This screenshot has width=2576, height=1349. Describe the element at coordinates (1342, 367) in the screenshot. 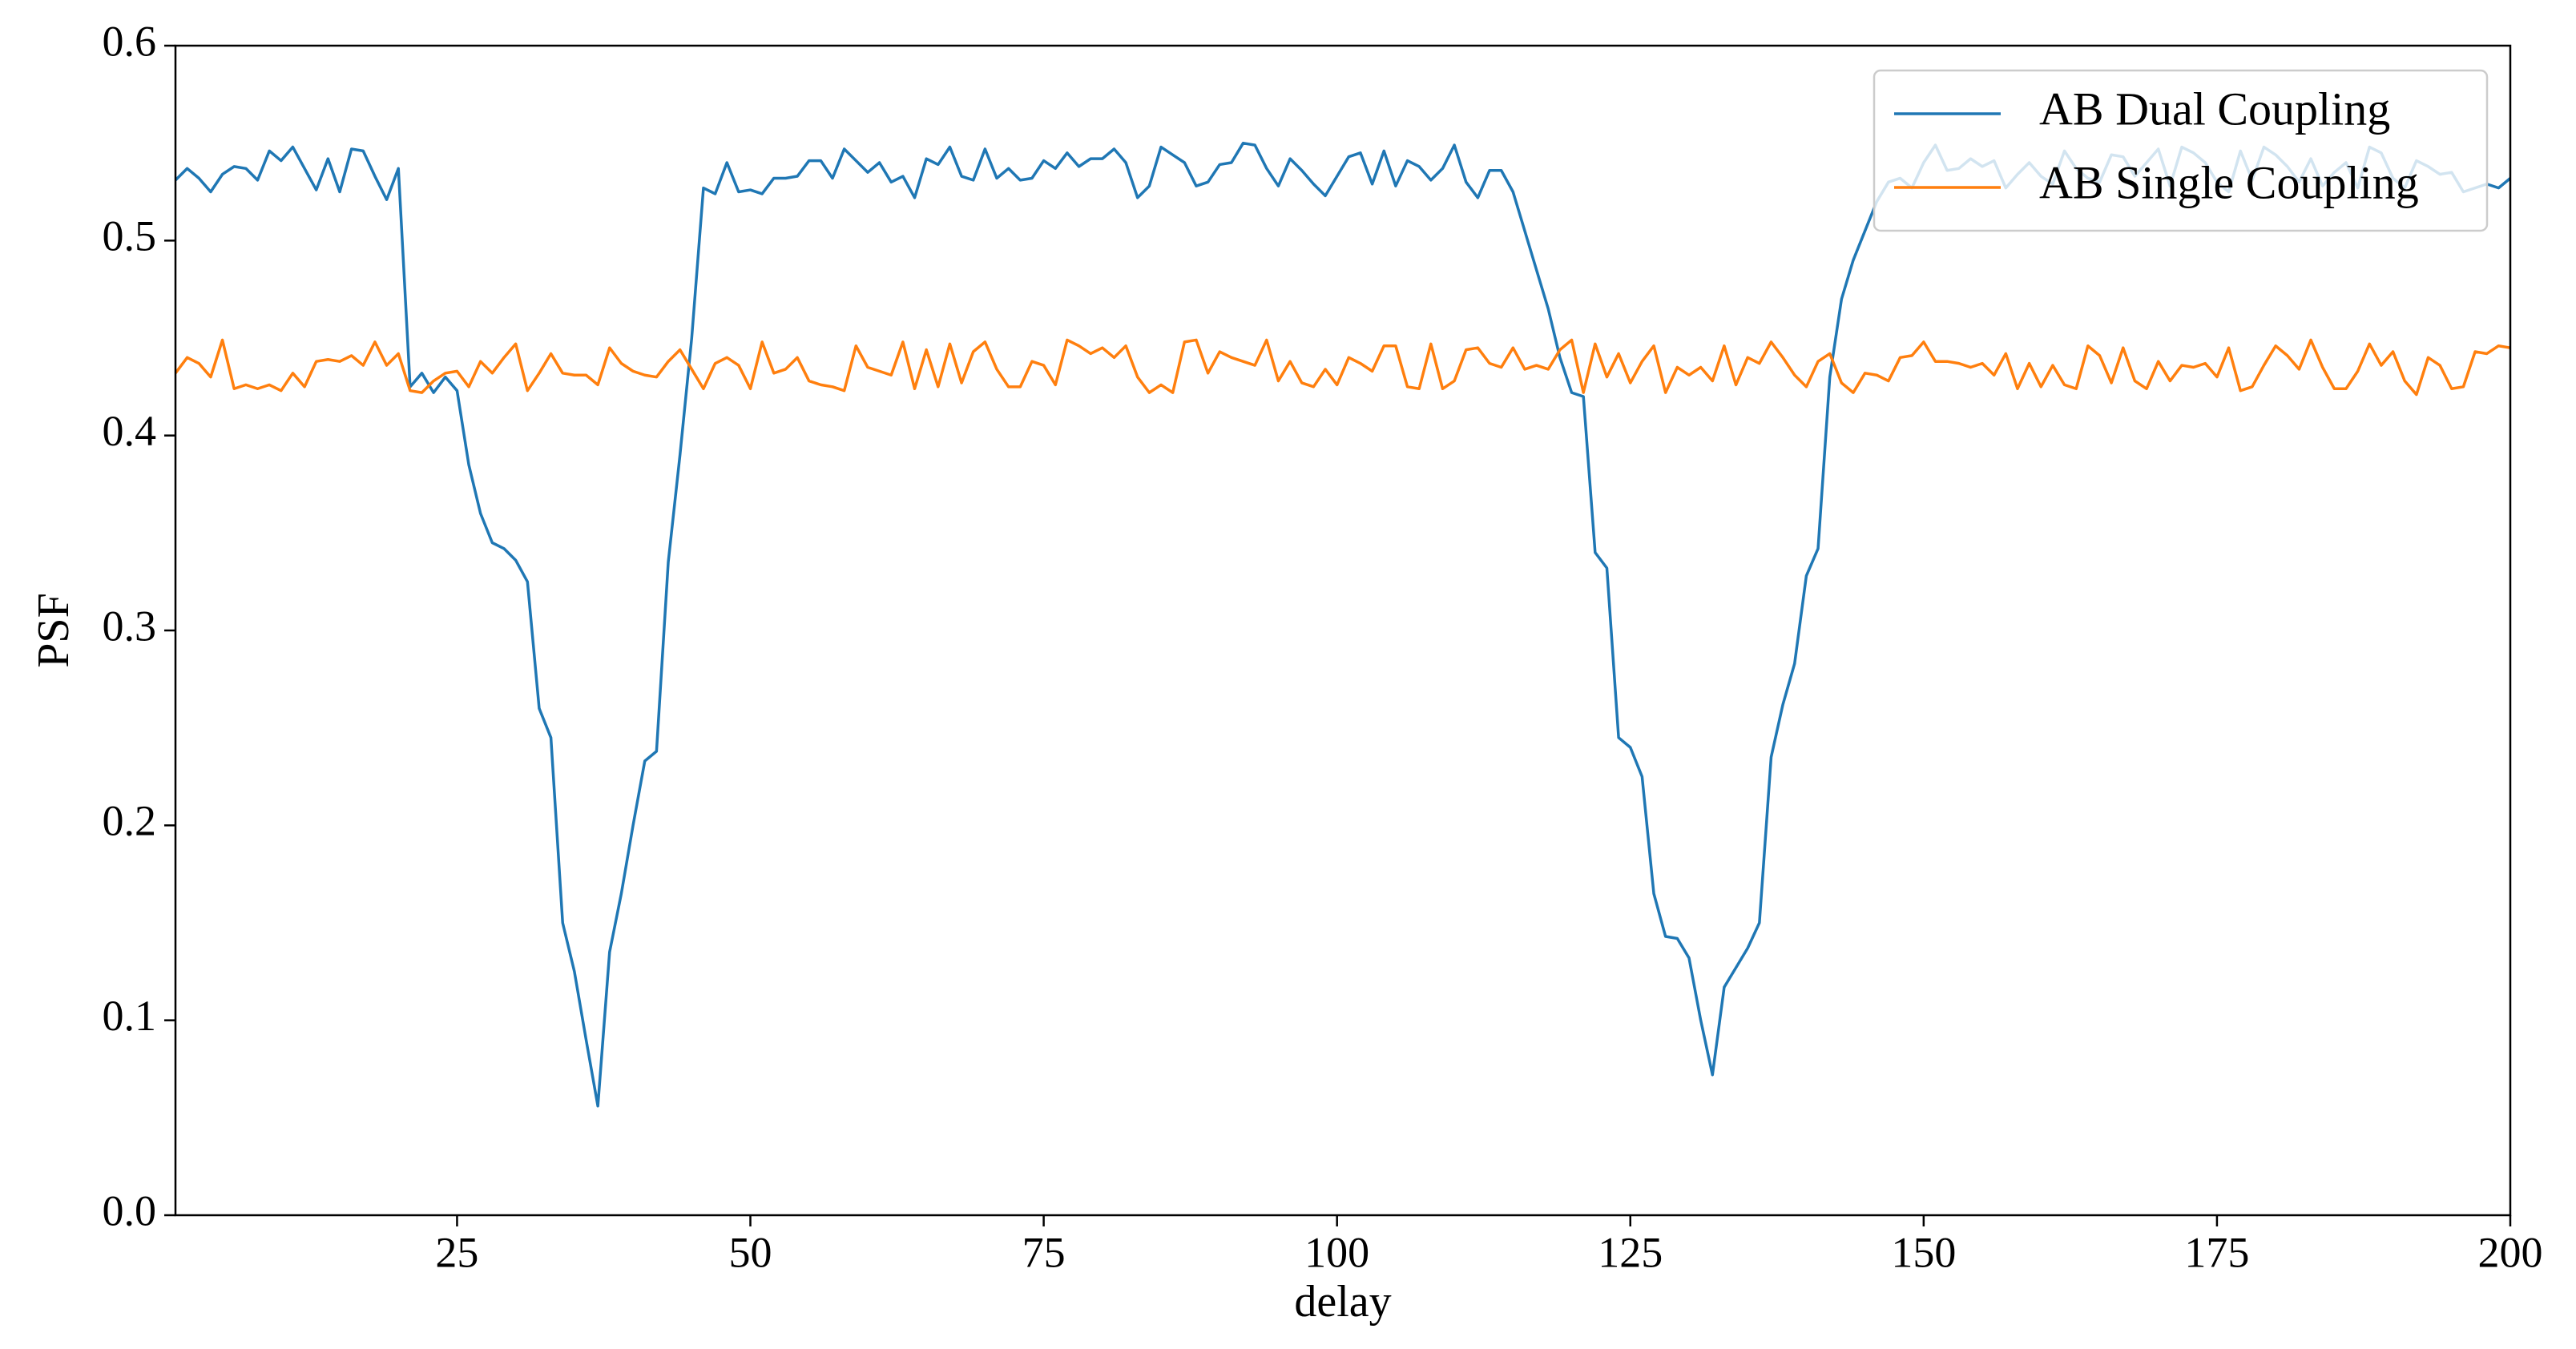

I see `data-line` at that location.